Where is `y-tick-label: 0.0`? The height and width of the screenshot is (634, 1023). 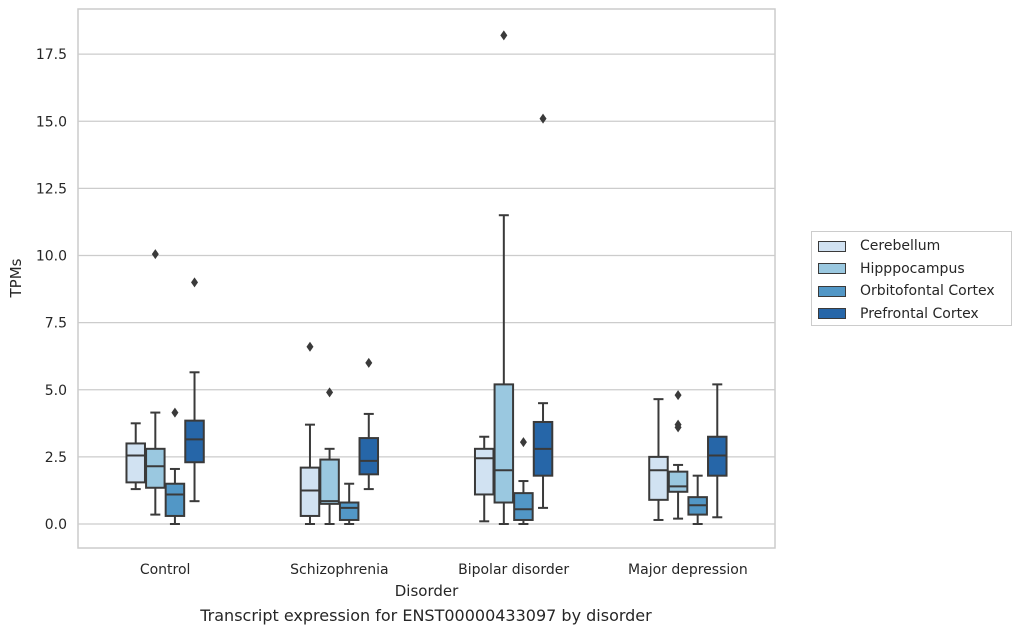
y-tick-label: 0.0 is located at coordinates (56, 525).